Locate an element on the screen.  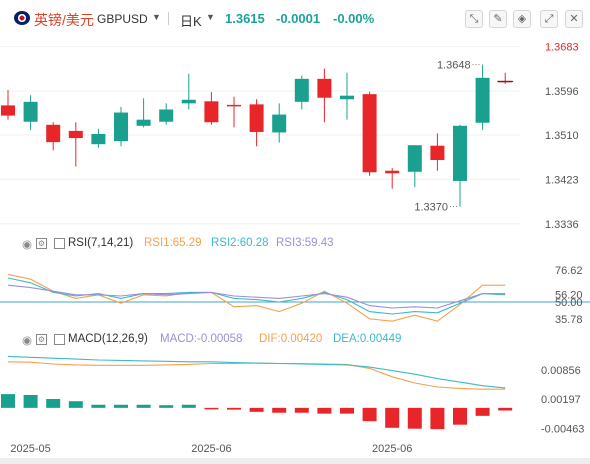
price-tick-label: 1.3683 is located at coordinates (562, 48).